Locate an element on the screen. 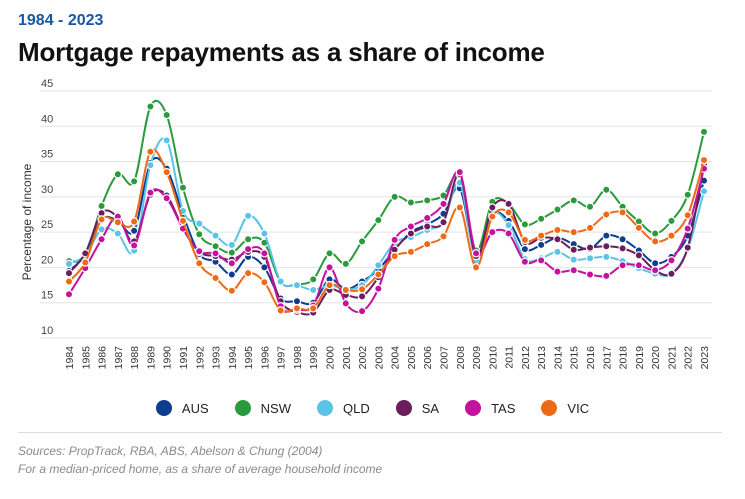  data-point-qld-1997 is located at coordinates (280, 281).